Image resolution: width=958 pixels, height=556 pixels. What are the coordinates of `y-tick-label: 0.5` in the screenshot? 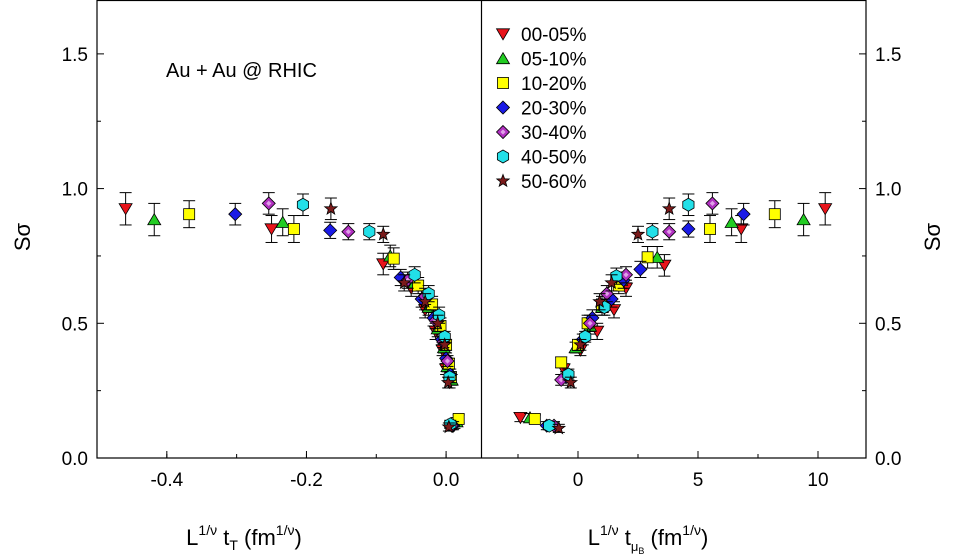 It's located at (75, 324).